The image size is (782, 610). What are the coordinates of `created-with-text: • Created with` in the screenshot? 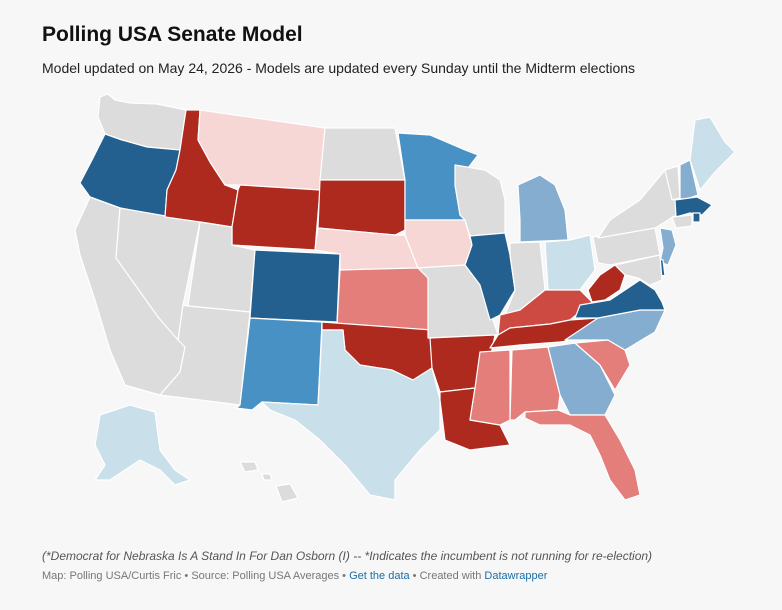 It's located at (447, 576).